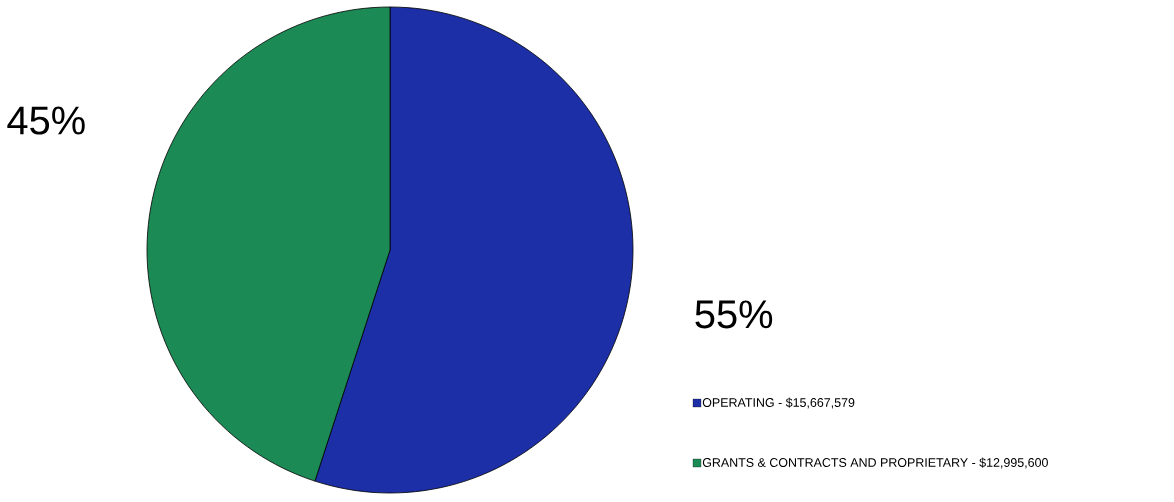 The height and width of the screenshot is (502, 1174). What do you see at coordinates (875, 463) in the screenshot?
I see `legend-label: GRANTS & CONTRACTS AND PROPRIETARY - $12,995,600` at bounding box center [875, 463].